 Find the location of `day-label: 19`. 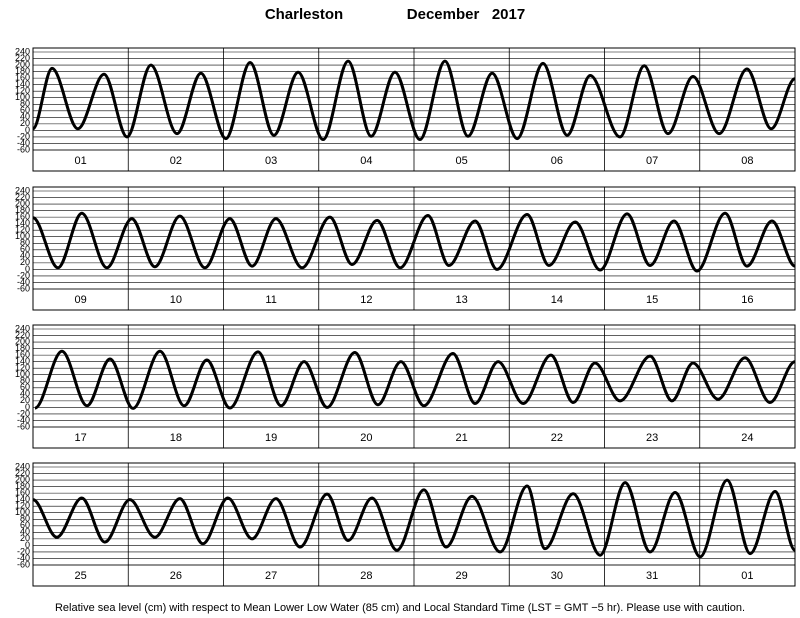

day-label: 19 is located at coordinates (271, 438).